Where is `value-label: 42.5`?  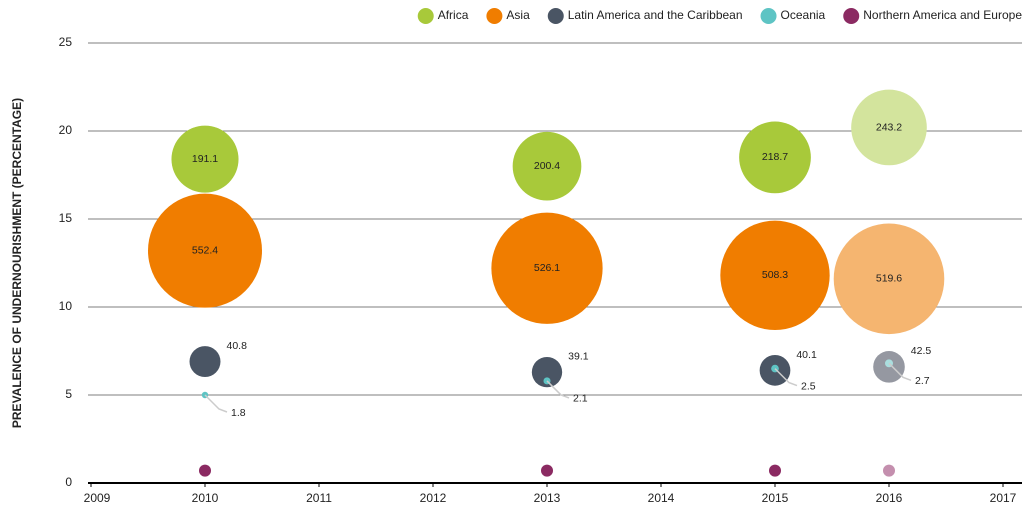
value-label: 42.5 is located at coordinates (921, 351).